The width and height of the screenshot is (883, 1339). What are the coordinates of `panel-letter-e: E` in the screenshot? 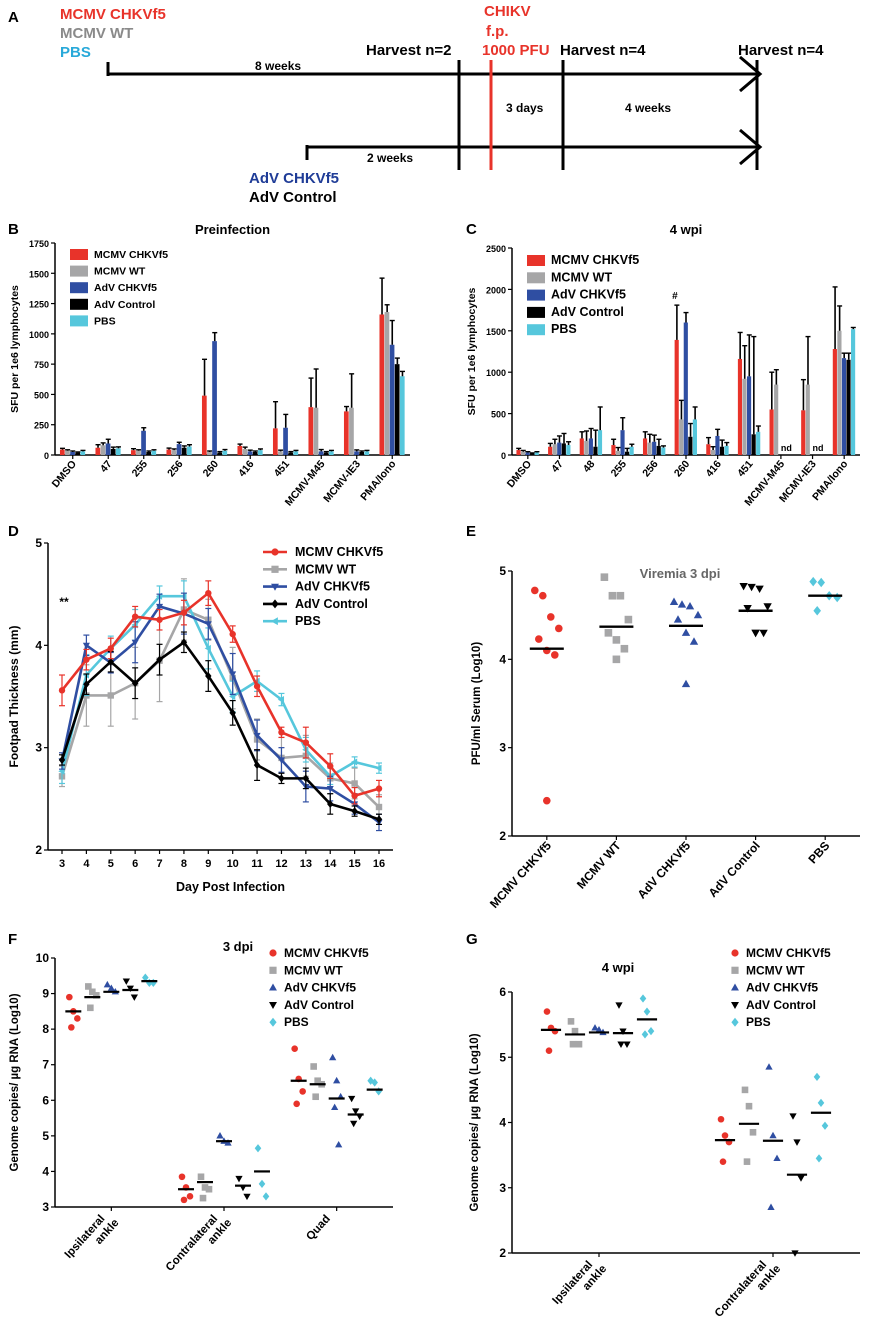 It's located at (471, 531).